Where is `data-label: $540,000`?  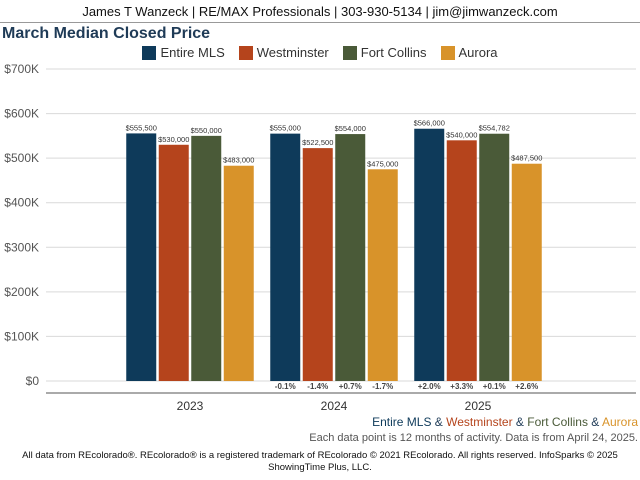 data-label: $540,000 is located at coordinates (461, 134).